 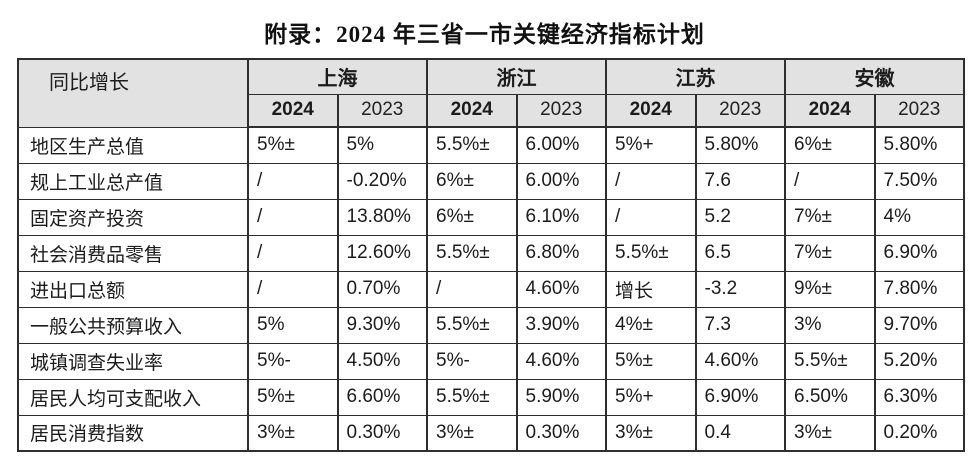 I want to click on value-cell: 7.3, so click(x=740, y=325).